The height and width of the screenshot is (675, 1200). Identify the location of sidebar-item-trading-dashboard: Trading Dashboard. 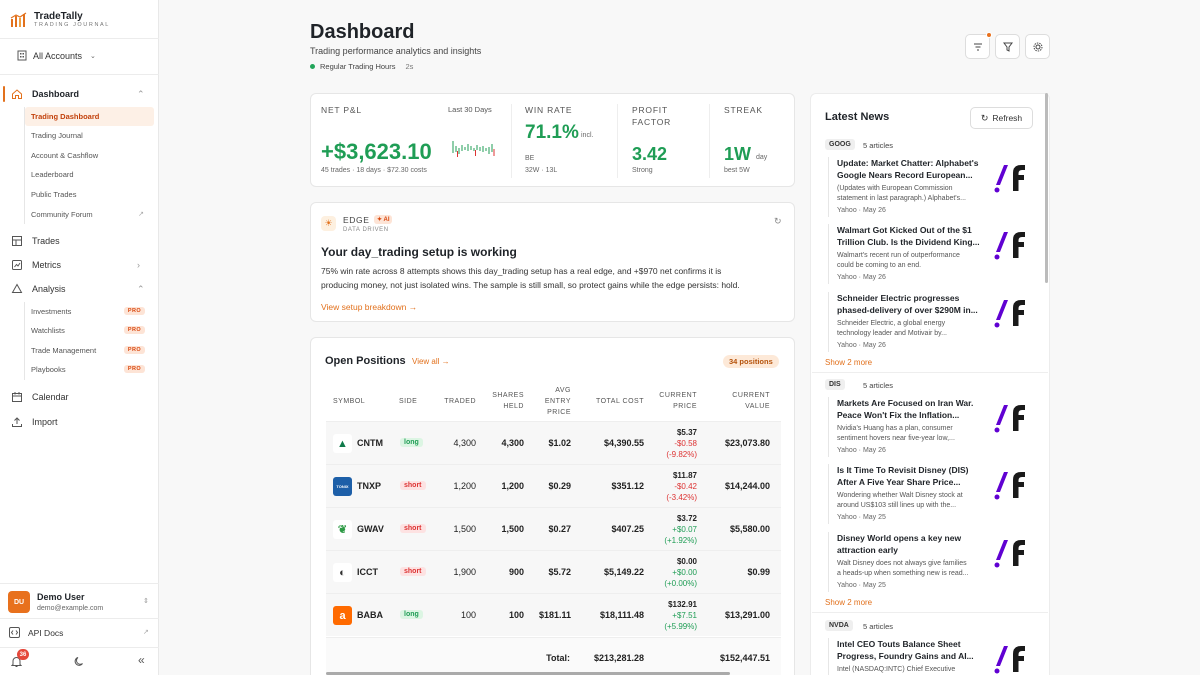
(89, 116).